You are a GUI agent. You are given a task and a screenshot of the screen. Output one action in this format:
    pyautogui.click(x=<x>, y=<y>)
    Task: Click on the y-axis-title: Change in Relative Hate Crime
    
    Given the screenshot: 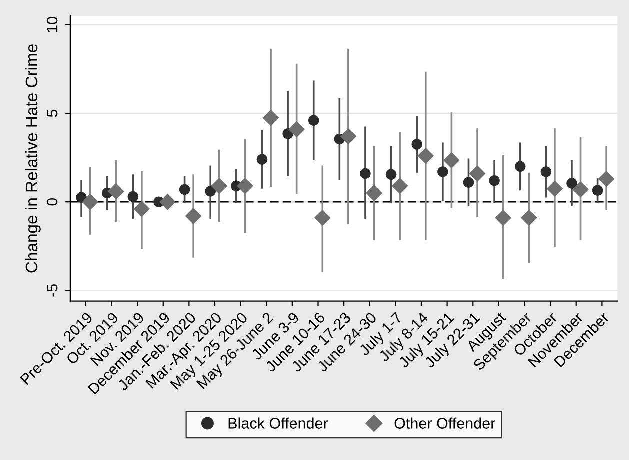 What is the action you would take?
    pyautogui.click(x=33, y=158)
    